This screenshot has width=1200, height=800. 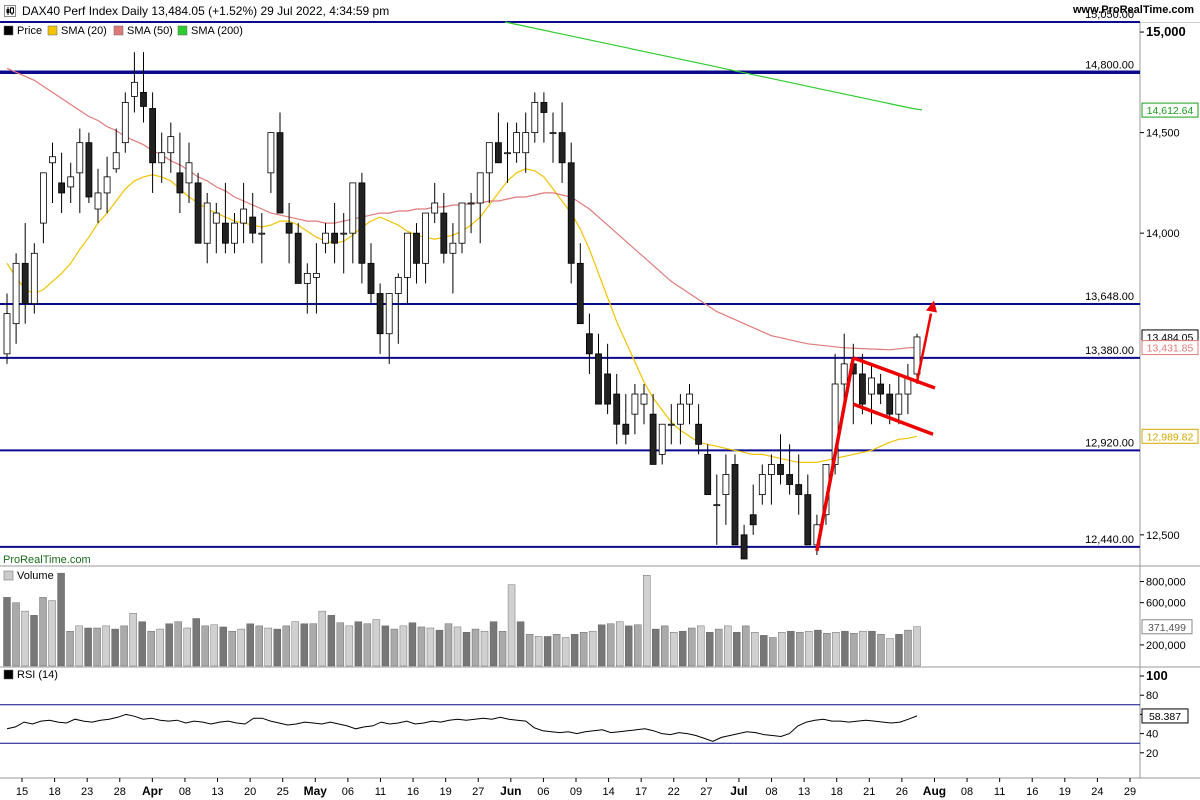 What do you see at coordinates (706, 792) in the screenshot?
I see `x-tick-label: 27` at bounding box center [706, 792].